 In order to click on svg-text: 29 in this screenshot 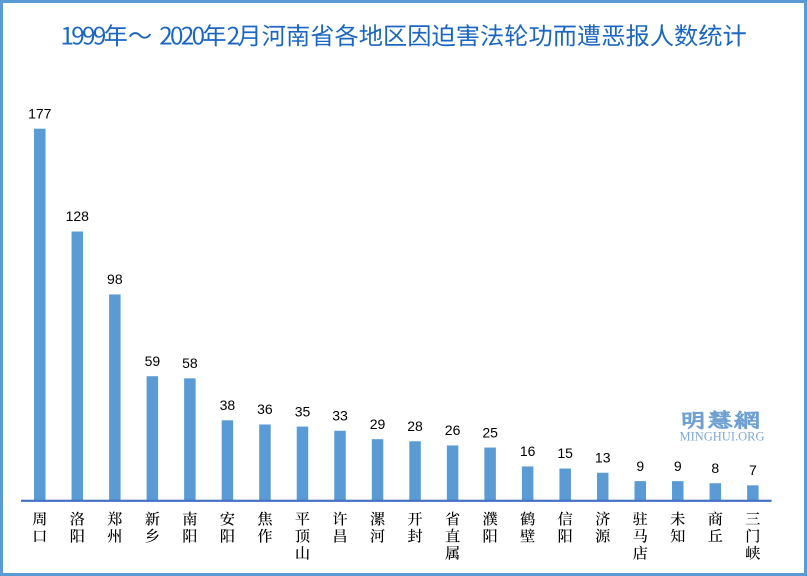, I will do `click(378, 424)`.